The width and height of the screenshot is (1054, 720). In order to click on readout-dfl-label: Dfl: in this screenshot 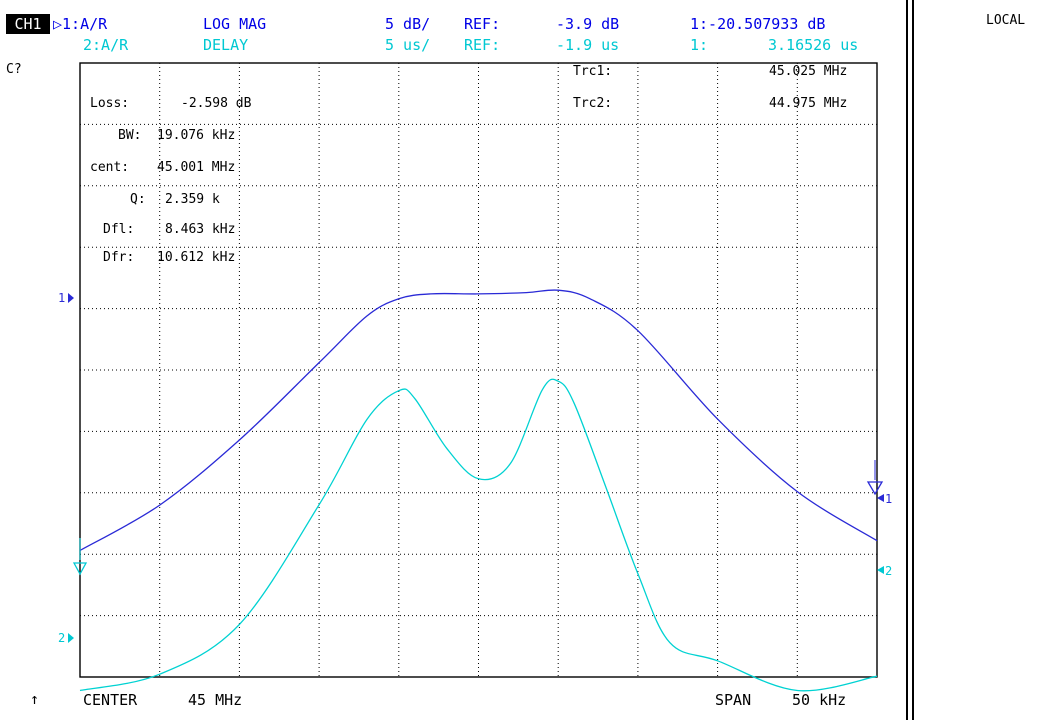, I will do `click(119, 229)`.